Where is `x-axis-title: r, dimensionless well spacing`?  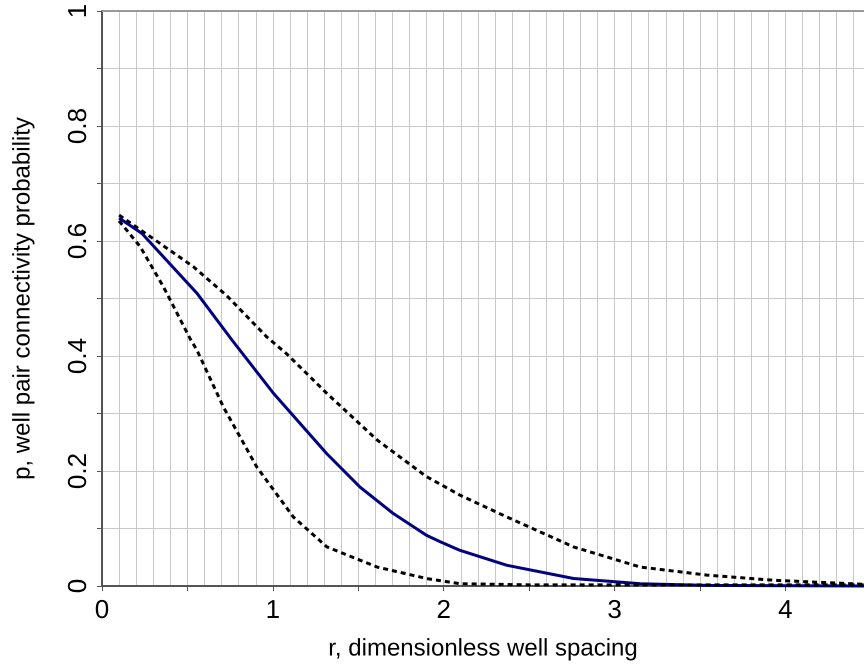
x-axis-title: r, dimensionless well spacing is located at coordinates (483, 648).